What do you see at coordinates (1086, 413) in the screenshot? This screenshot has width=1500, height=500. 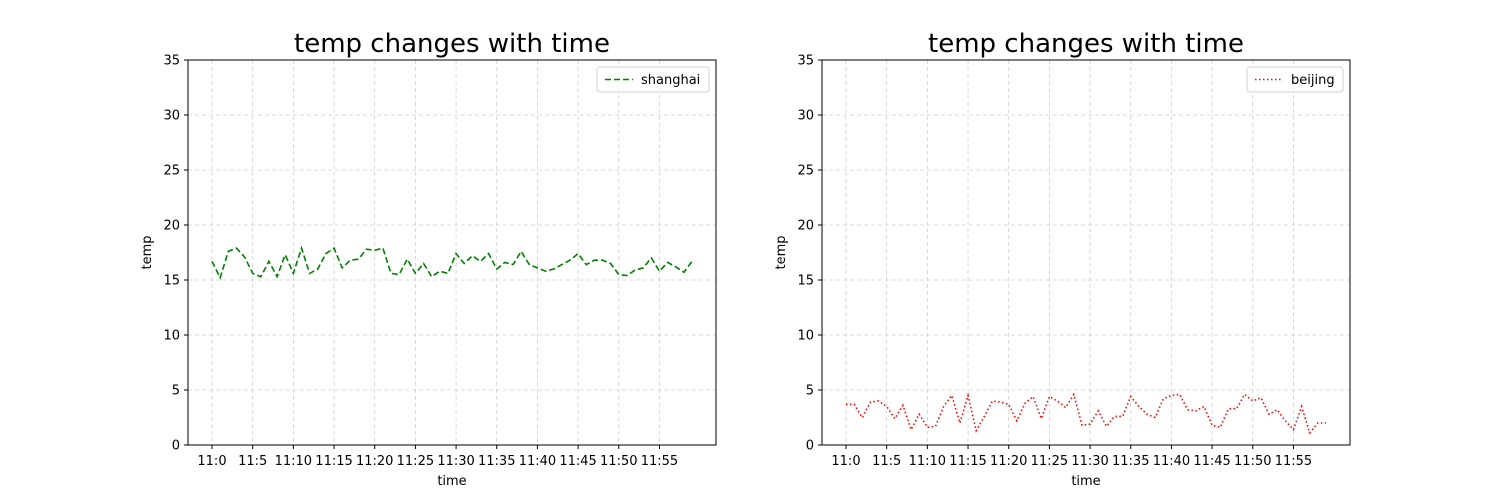 I see `series-line-beijing` at bounding box center [1086, 413].